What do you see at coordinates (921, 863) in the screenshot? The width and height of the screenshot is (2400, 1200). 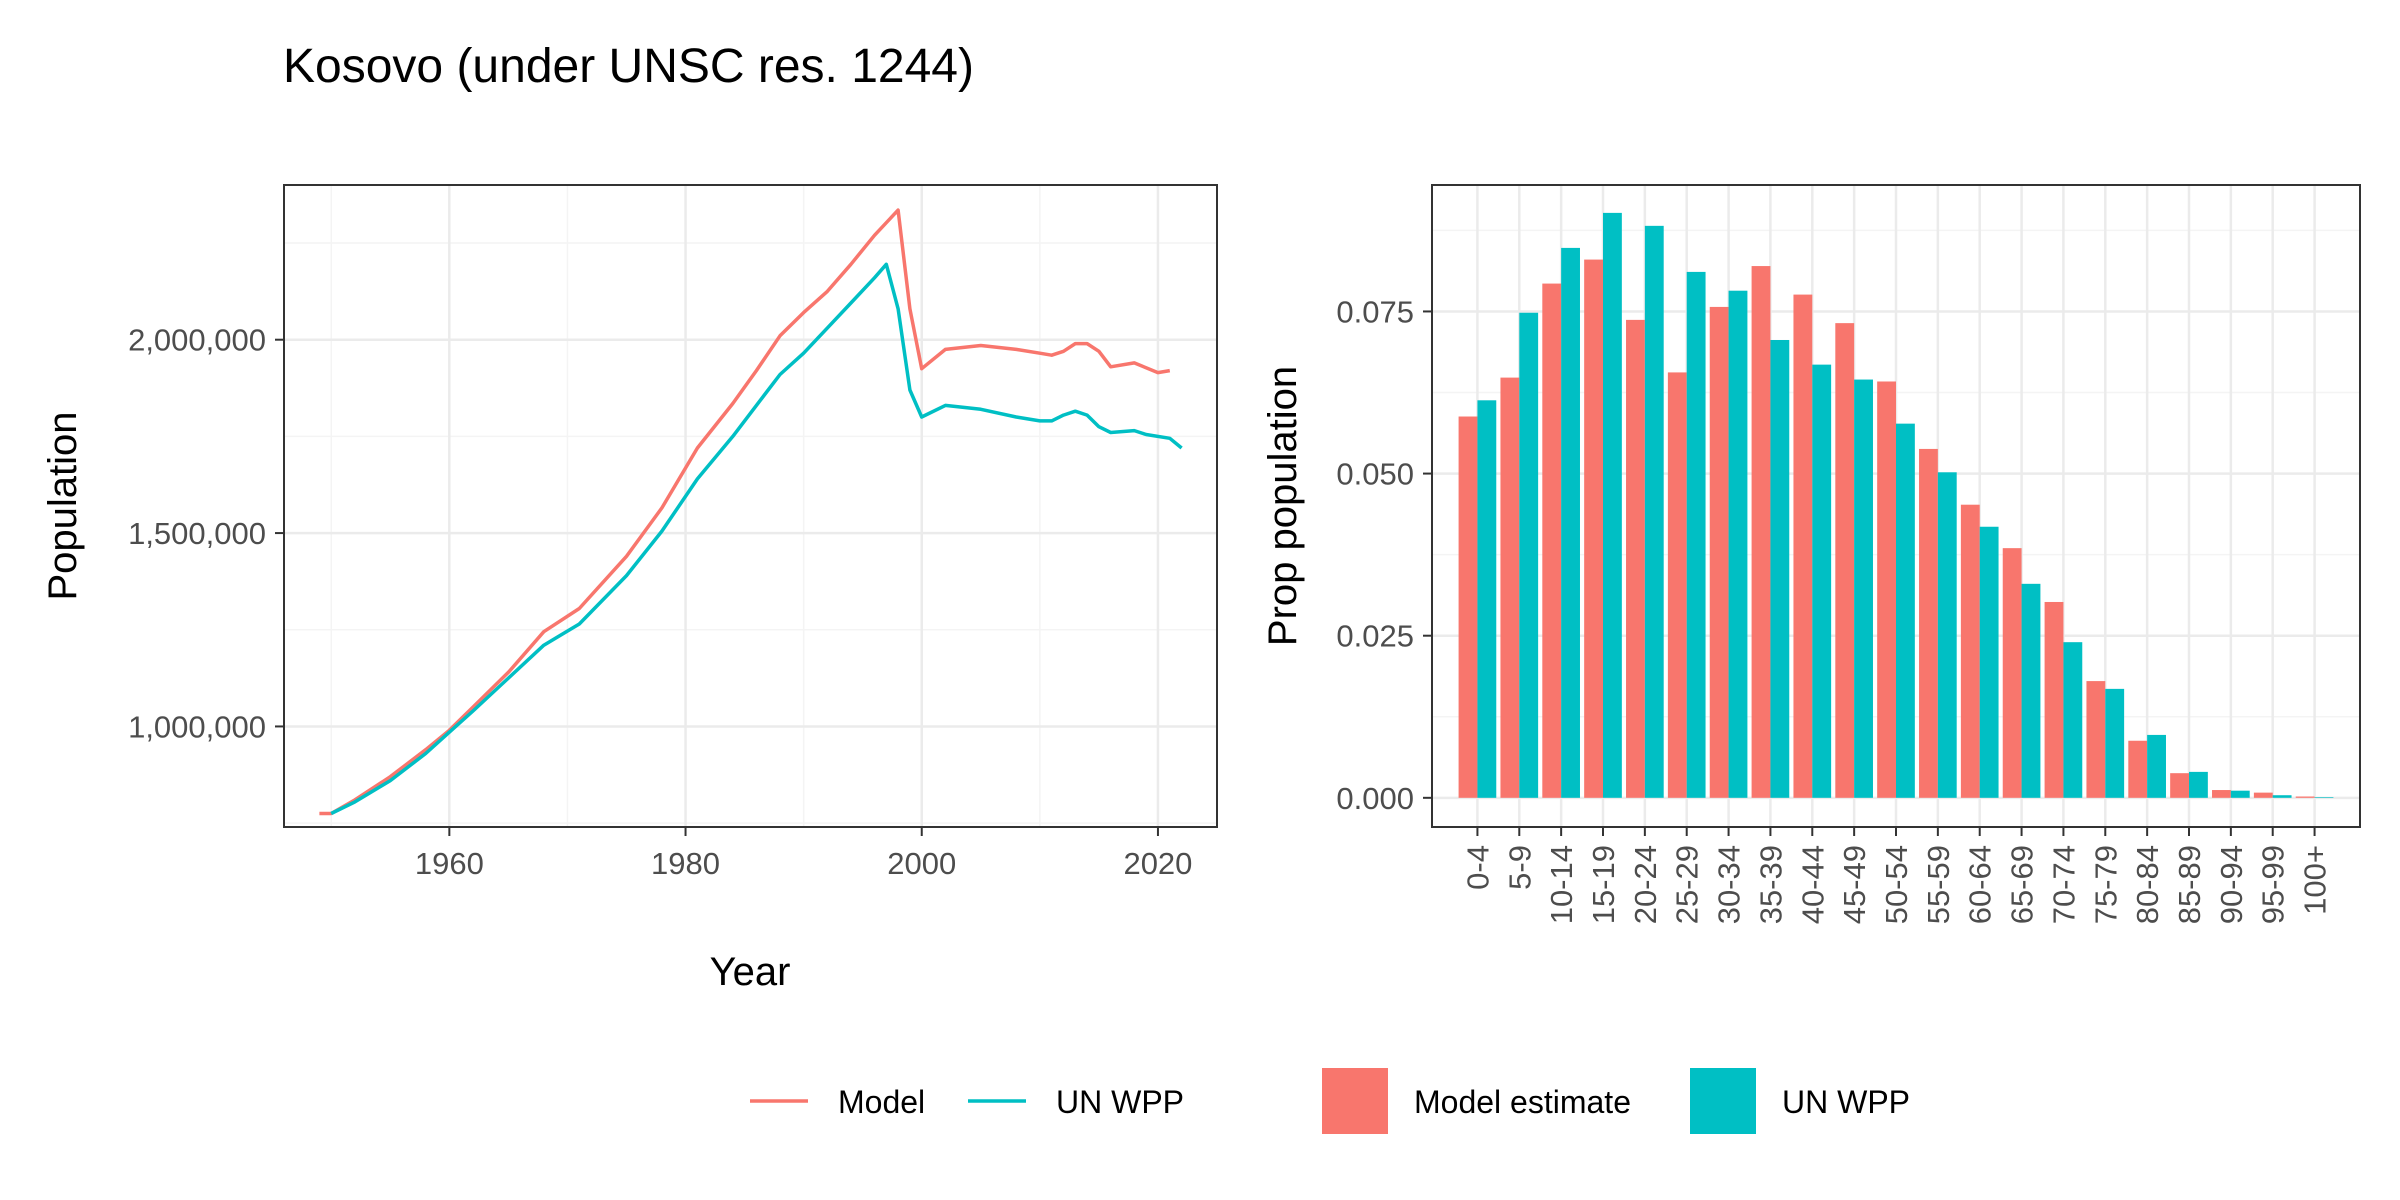 I see `line-x-tick-label: 2000` at bounding box center [921, 863].